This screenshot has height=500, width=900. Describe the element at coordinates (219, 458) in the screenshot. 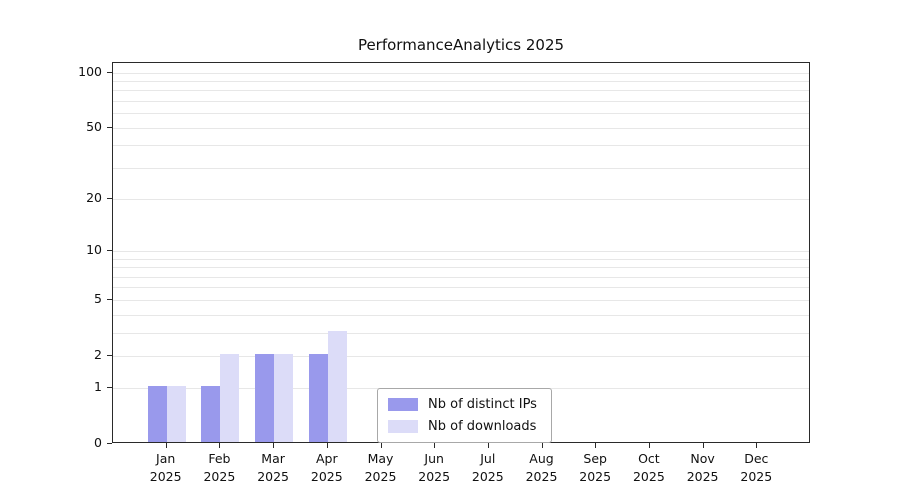

I see `x-tick-month: Feb` at that location.